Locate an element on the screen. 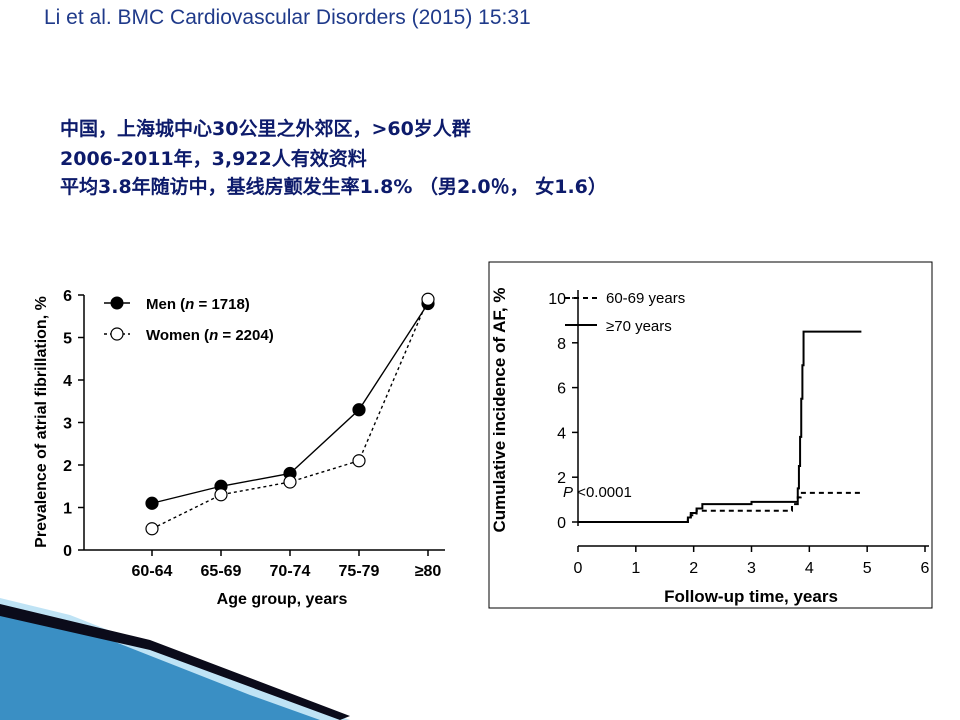 This screenshot has width=960, height=720. prevalence-x-axis-label: Age group, years is located at coordinates (282, 599).